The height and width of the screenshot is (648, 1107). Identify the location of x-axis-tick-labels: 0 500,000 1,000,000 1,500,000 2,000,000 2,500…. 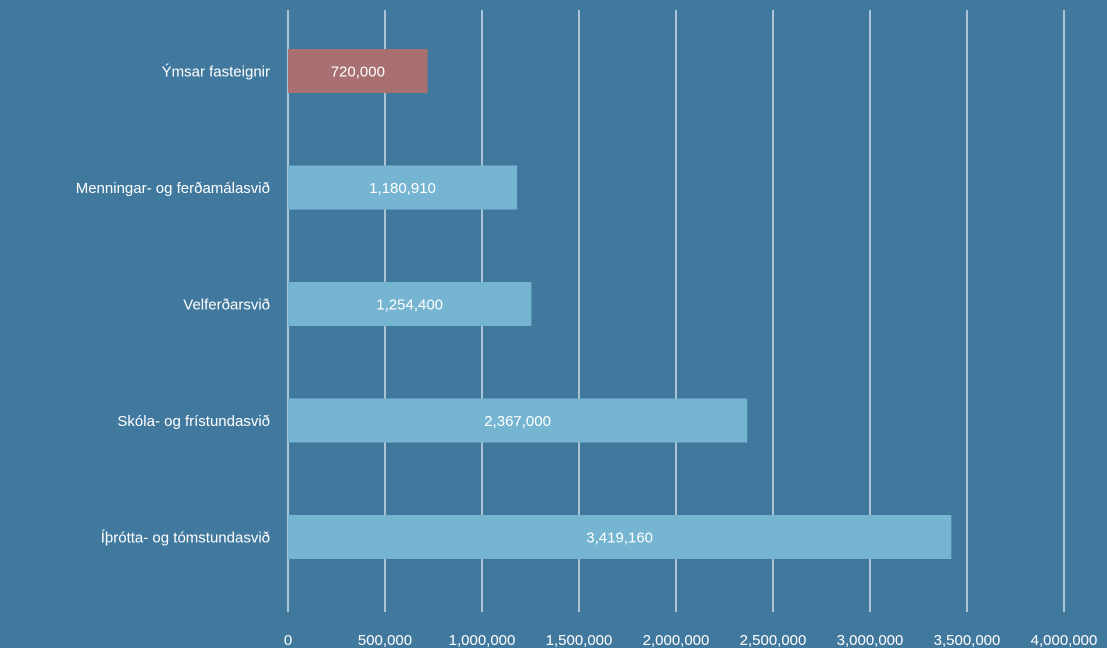
(691, 640).